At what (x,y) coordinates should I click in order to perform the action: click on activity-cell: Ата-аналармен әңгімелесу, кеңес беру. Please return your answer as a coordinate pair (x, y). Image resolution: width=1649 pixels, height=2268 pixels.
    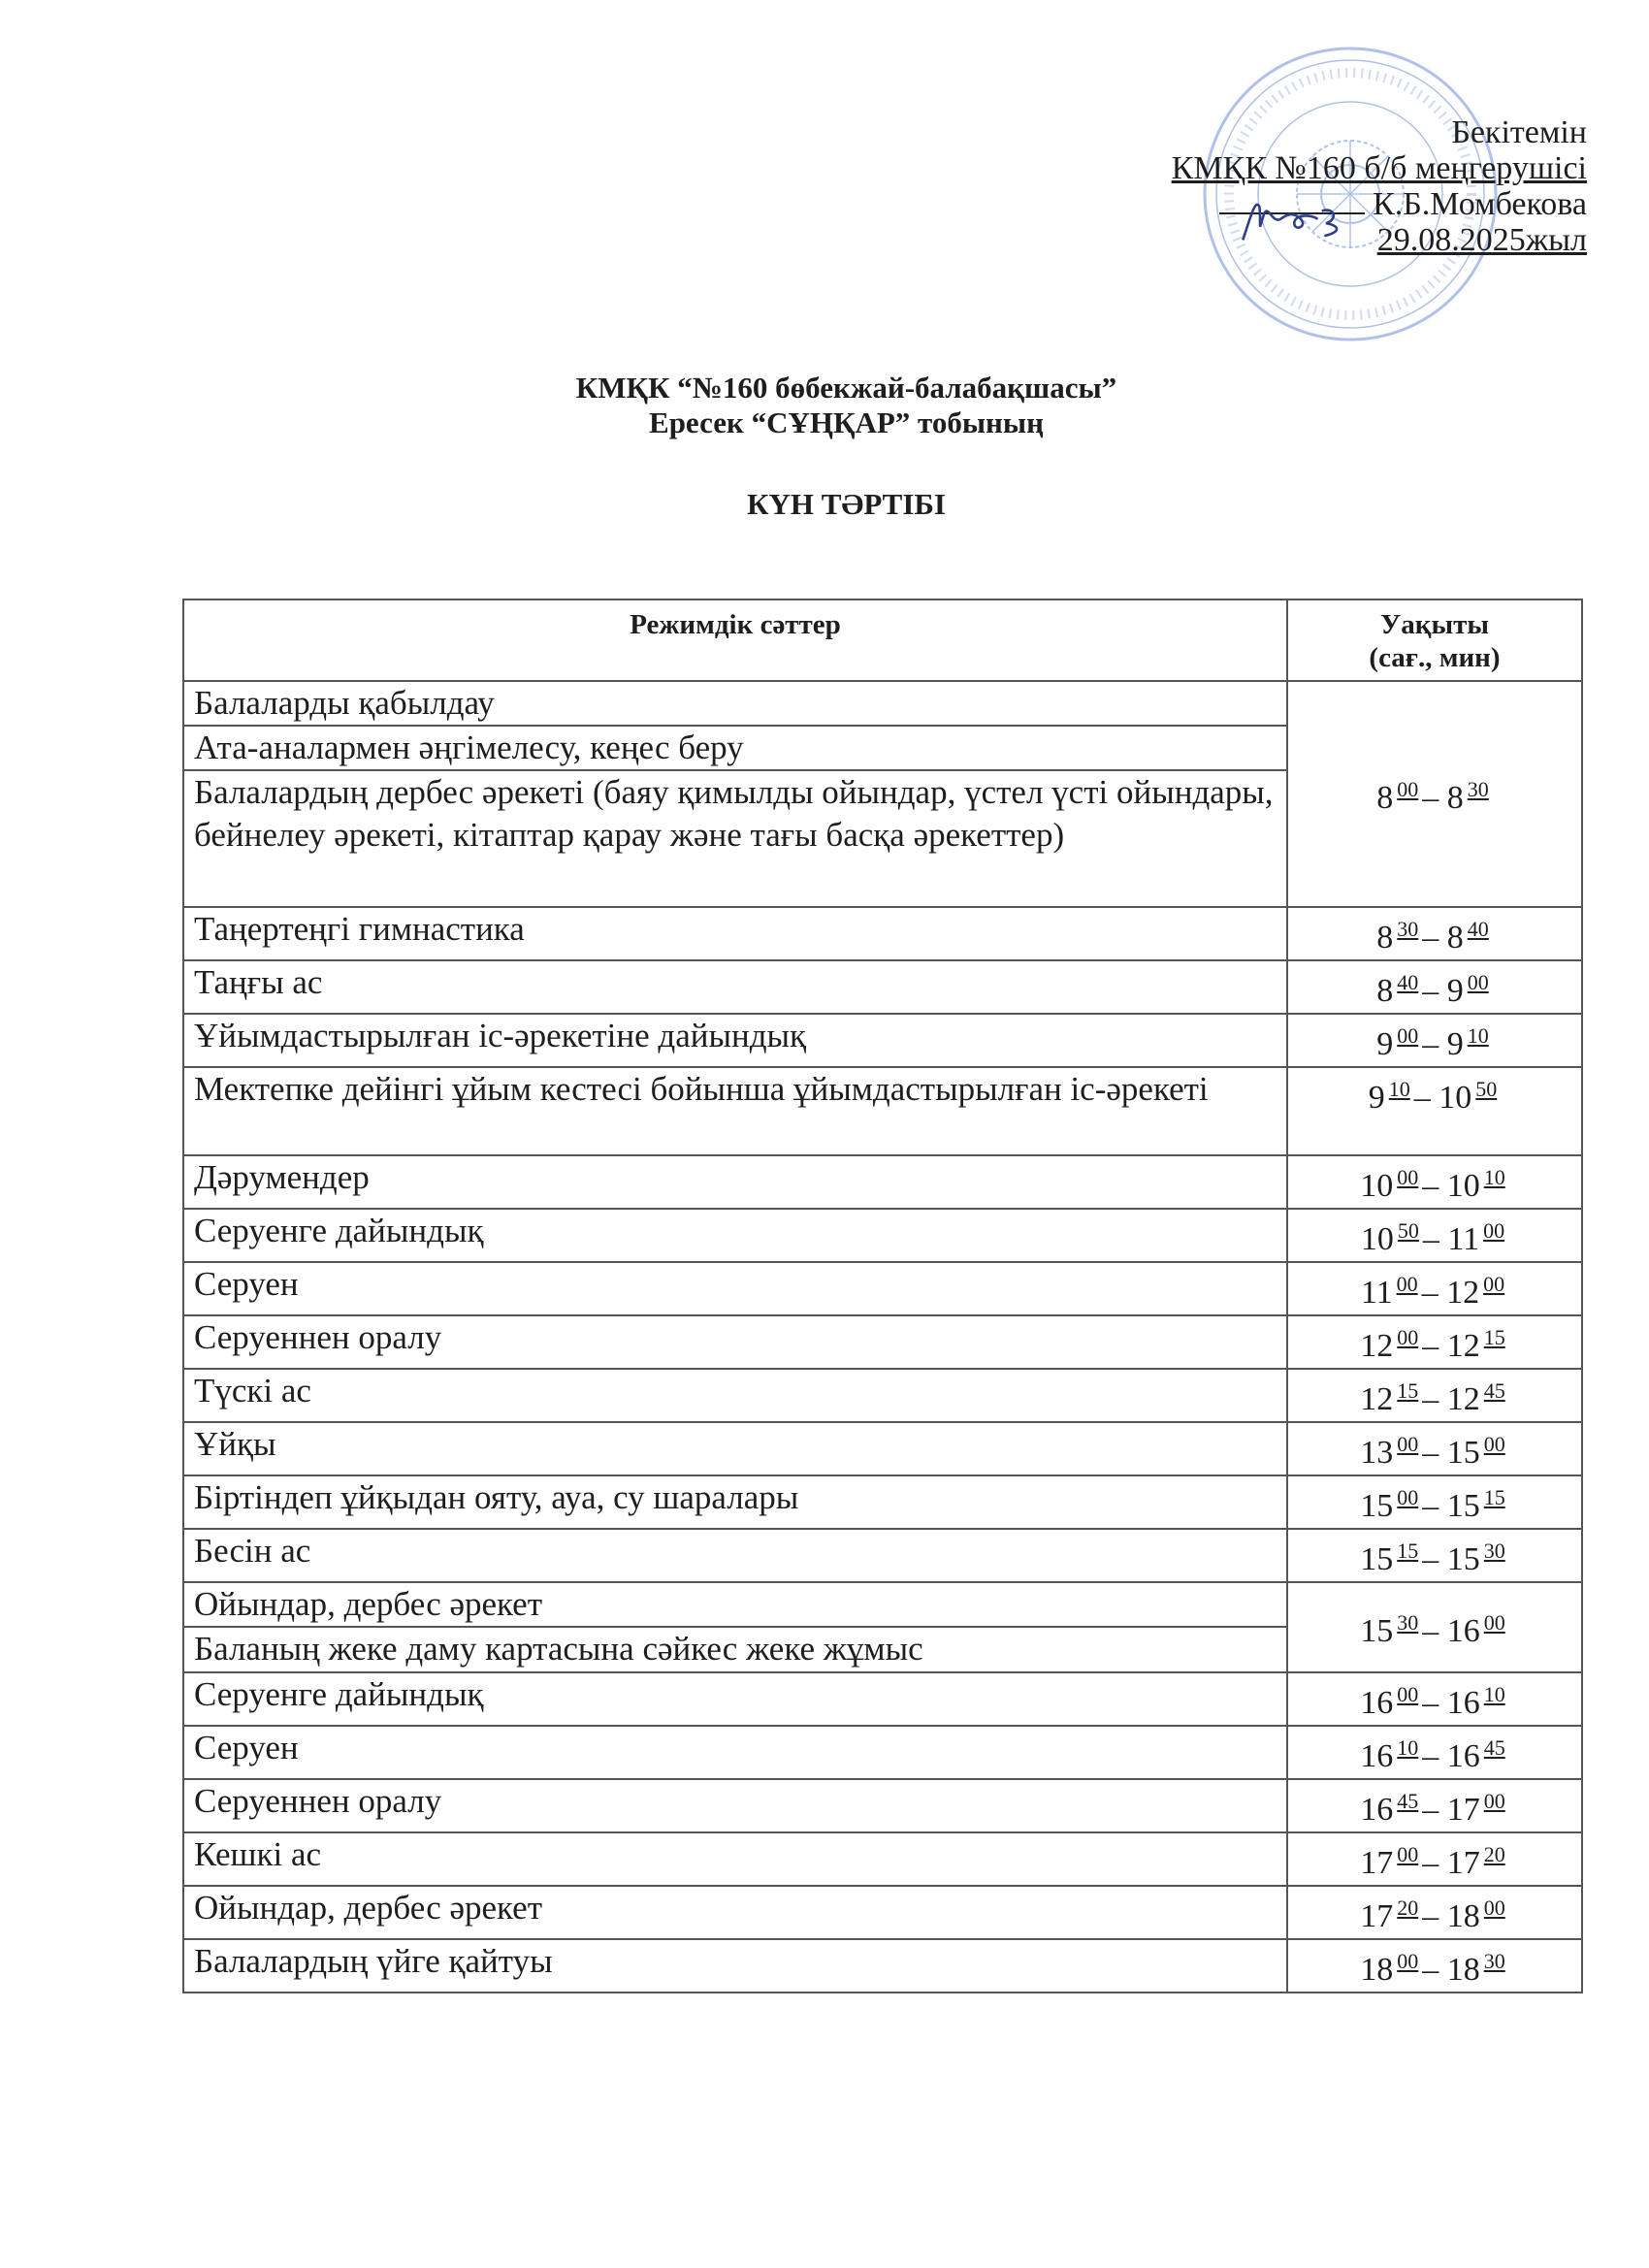
    Looking at the image, I should click on (735, 748).